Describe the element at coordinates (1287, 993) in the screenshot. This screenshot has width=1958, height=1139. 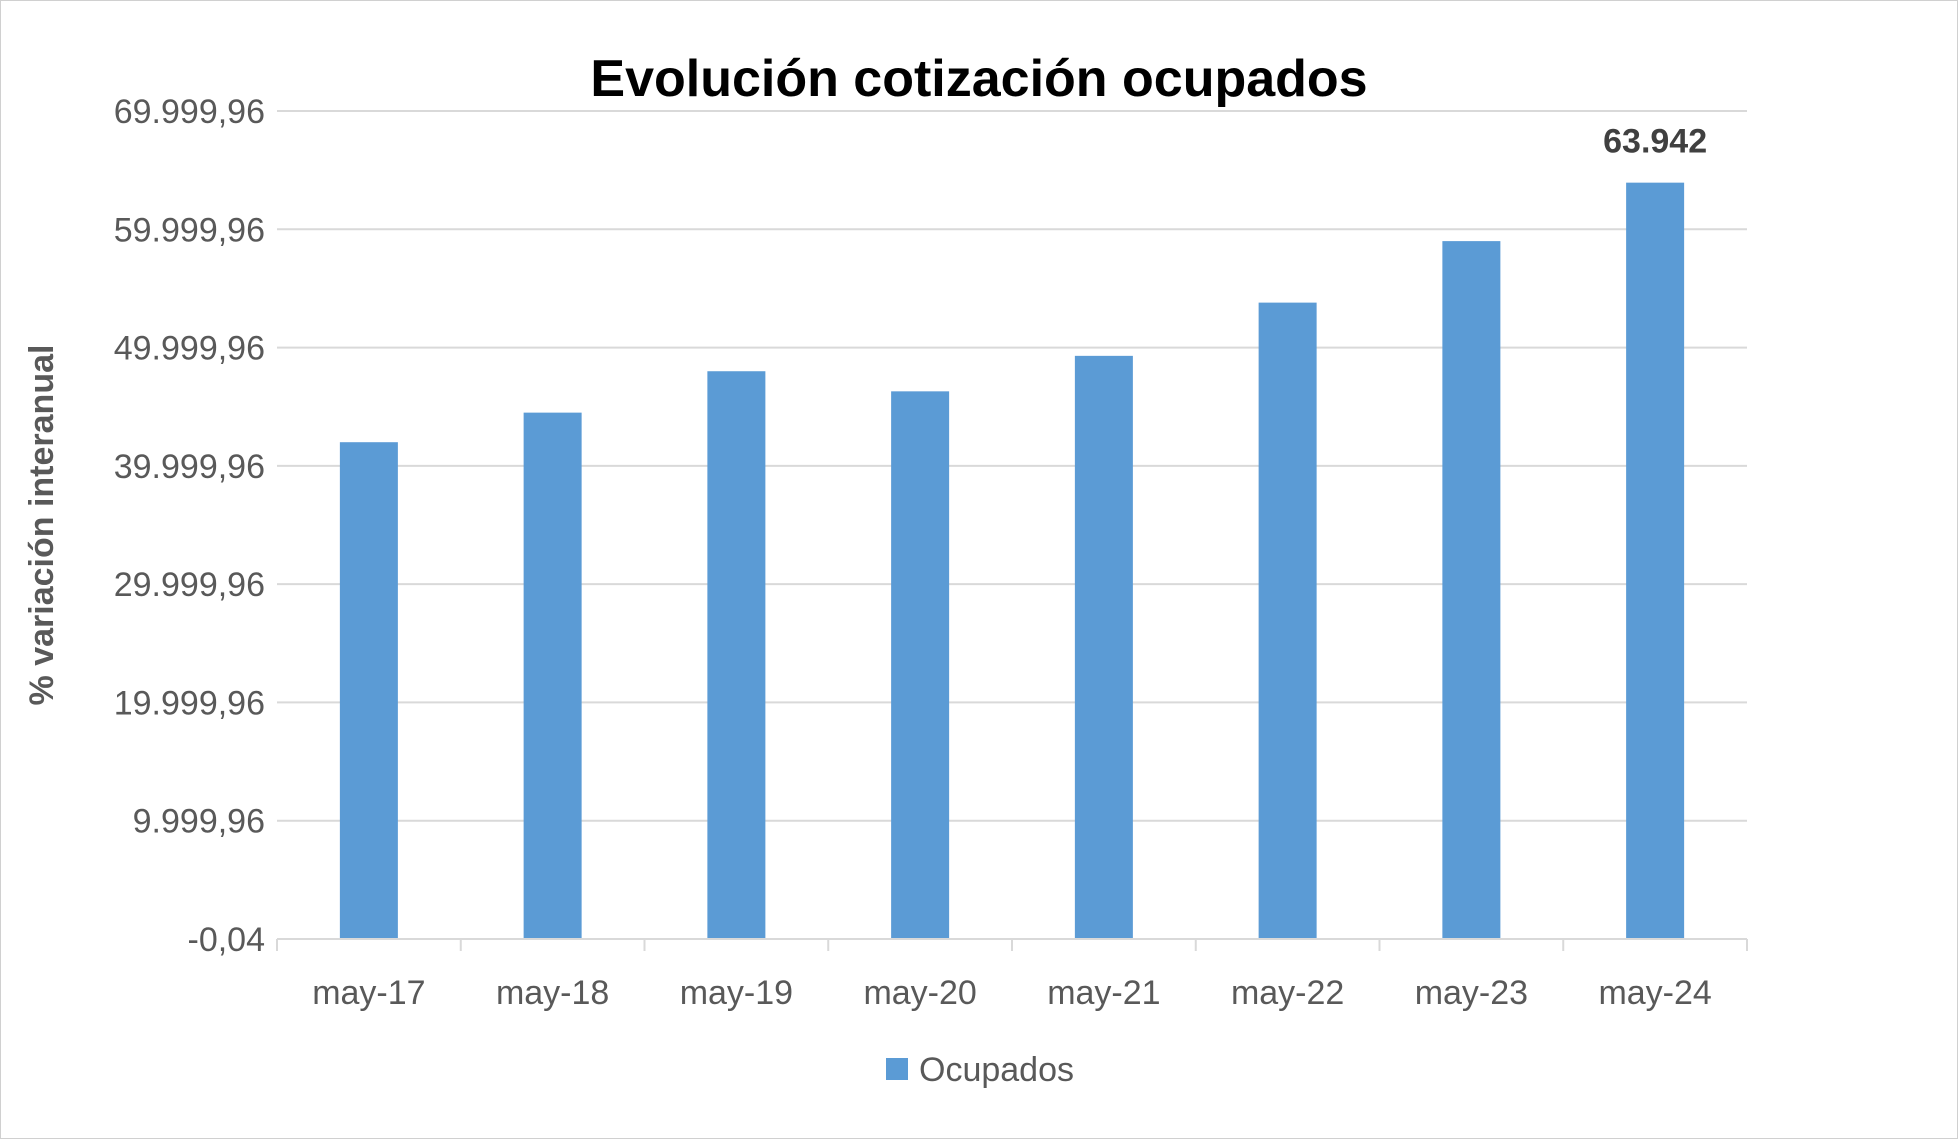
I see `x-tick-label: may-22` at that location.